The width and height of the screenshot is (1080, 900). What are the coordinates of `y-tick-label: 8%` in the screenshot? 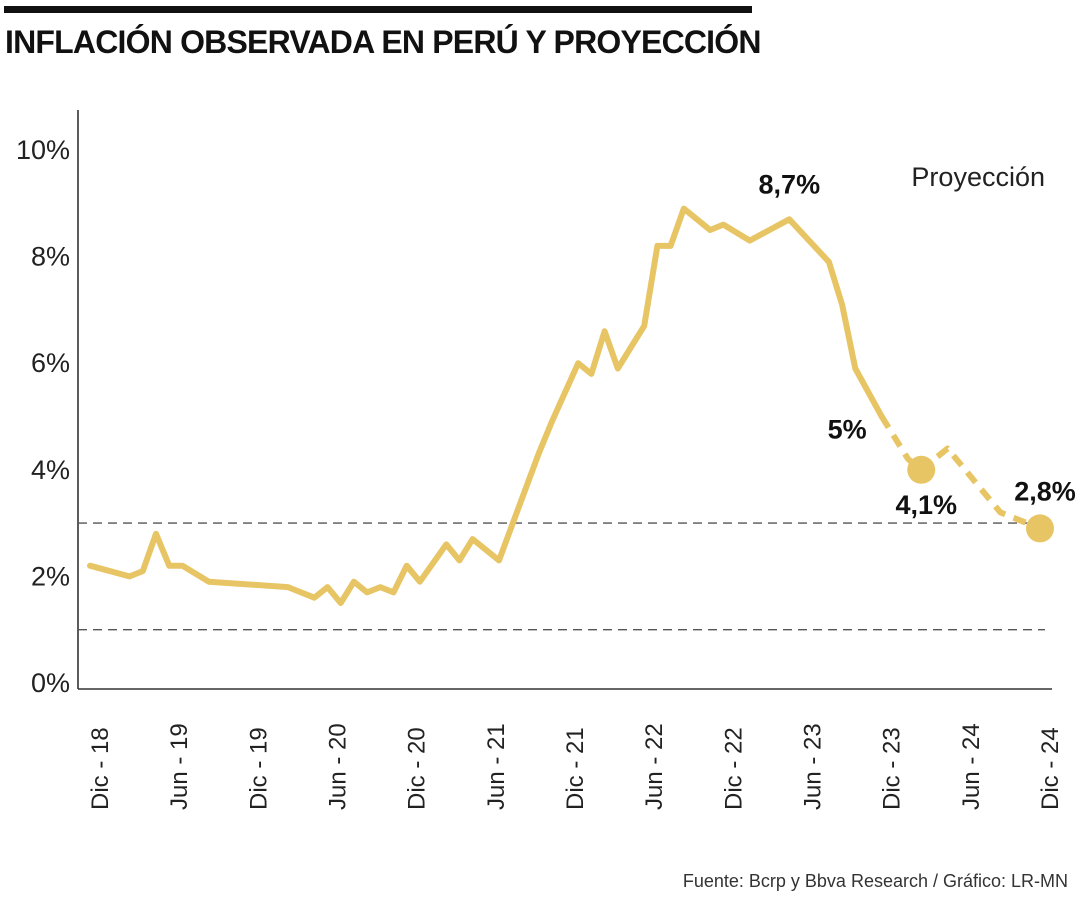 It's located at (50, 257).